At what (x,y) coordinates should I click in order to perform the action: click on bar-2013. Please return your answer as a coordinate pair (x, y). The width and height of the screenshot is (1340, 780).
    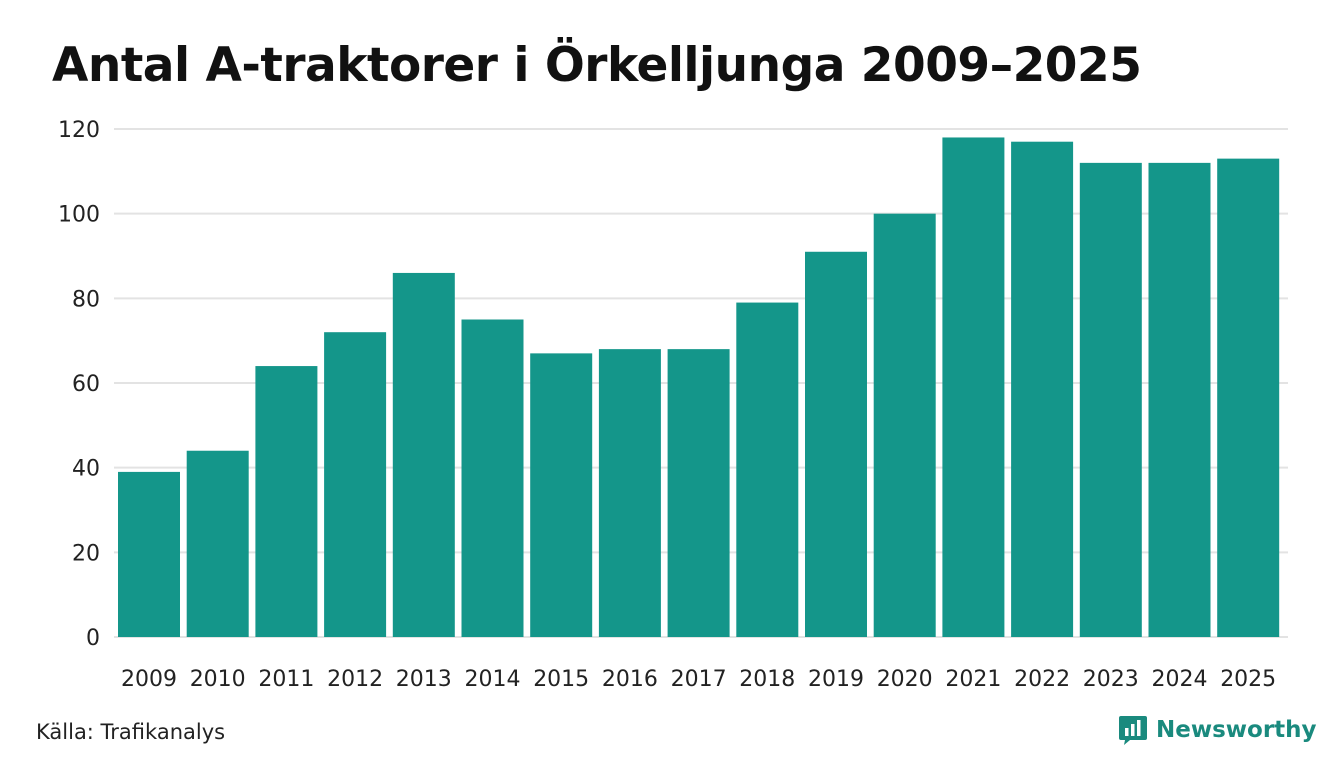
    Looking at the image, I should click on (423, 454).